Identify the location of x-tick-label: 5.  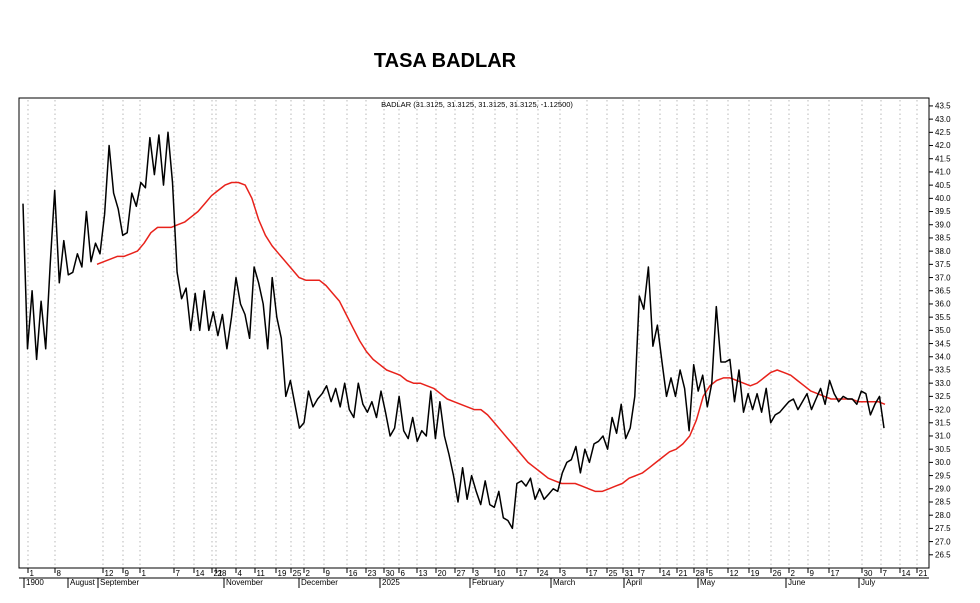
(711, 573).